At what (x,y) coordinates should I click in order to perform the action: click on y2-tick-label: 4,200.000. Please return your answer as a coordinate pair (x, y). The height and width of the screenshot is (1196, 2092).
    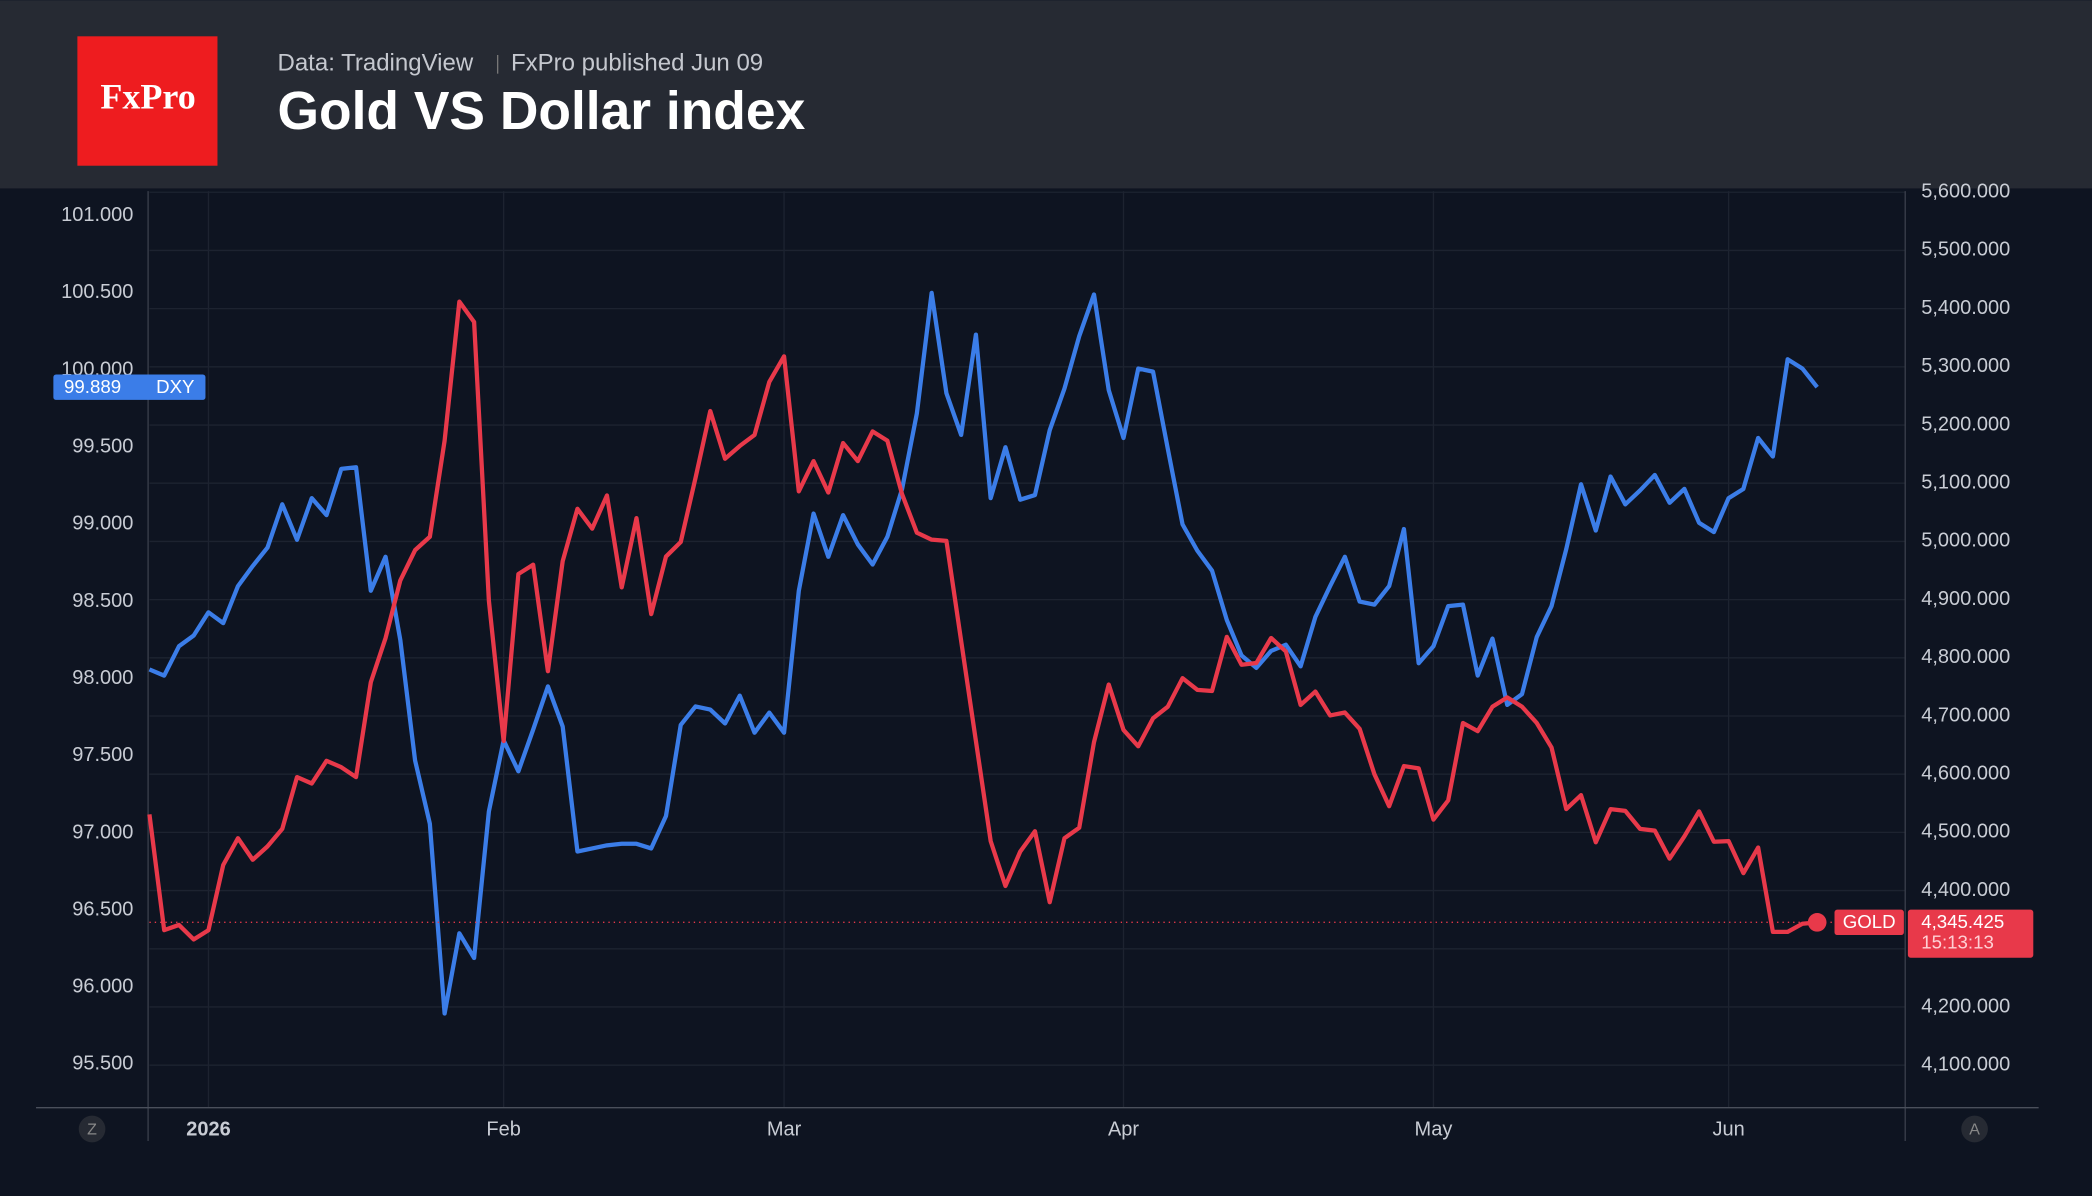
    Looking at the image, I should click on (1965, 1006).